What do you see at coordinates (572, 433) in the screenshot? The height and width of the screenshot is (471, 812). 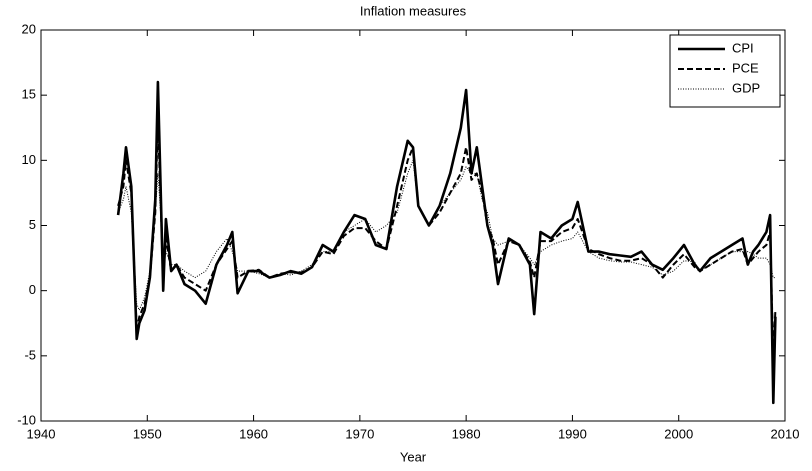 I see `x-tick-label: 1990` at bounding box center [572, 433].